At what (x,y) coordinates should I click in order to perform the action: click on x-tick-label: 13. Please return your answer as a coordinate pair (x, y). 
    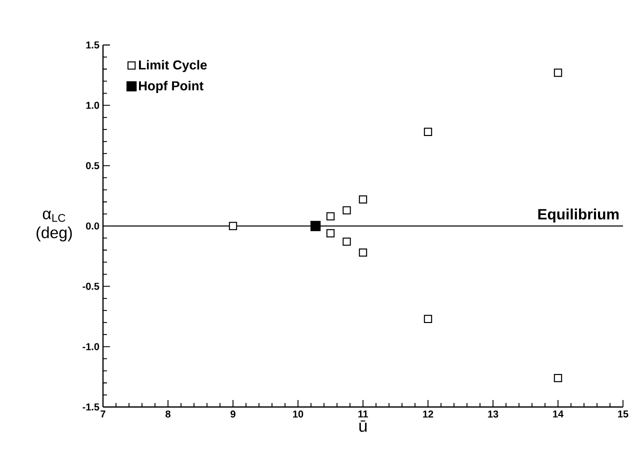
    Looking at the image, I should click on (493, 414).